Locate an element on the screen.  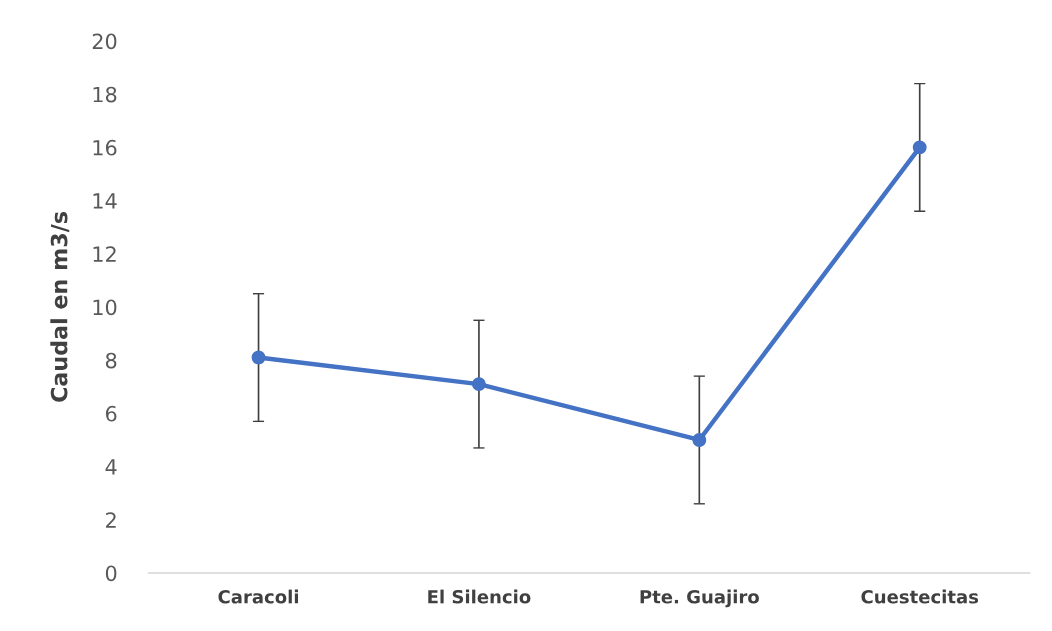
y-tick-label: 8 is located at coordinates (111, 360).